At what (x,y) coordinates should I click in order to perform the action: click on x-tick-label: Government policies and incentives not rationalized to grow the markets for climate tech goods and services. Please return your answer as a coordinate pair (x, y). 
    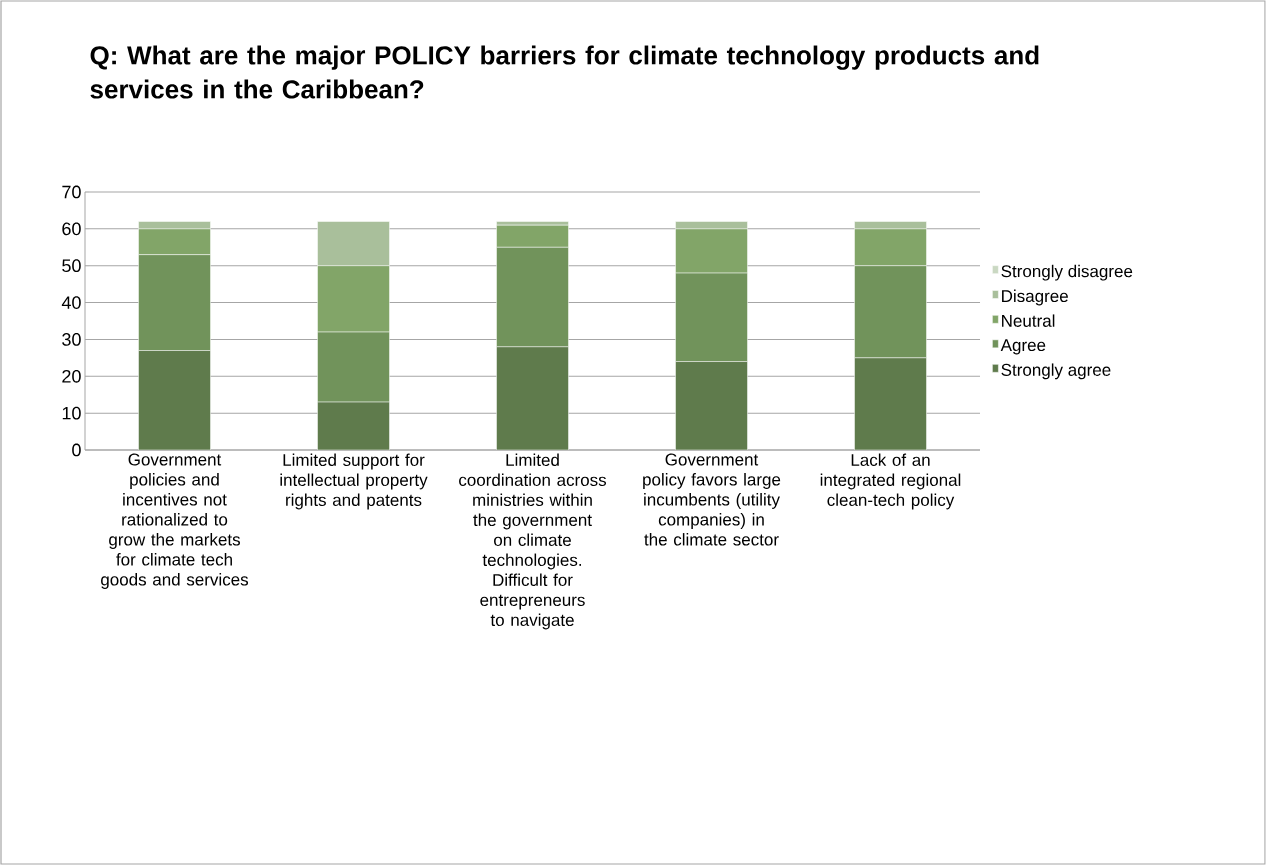
    Looking at the image, I should click on (175, 521).